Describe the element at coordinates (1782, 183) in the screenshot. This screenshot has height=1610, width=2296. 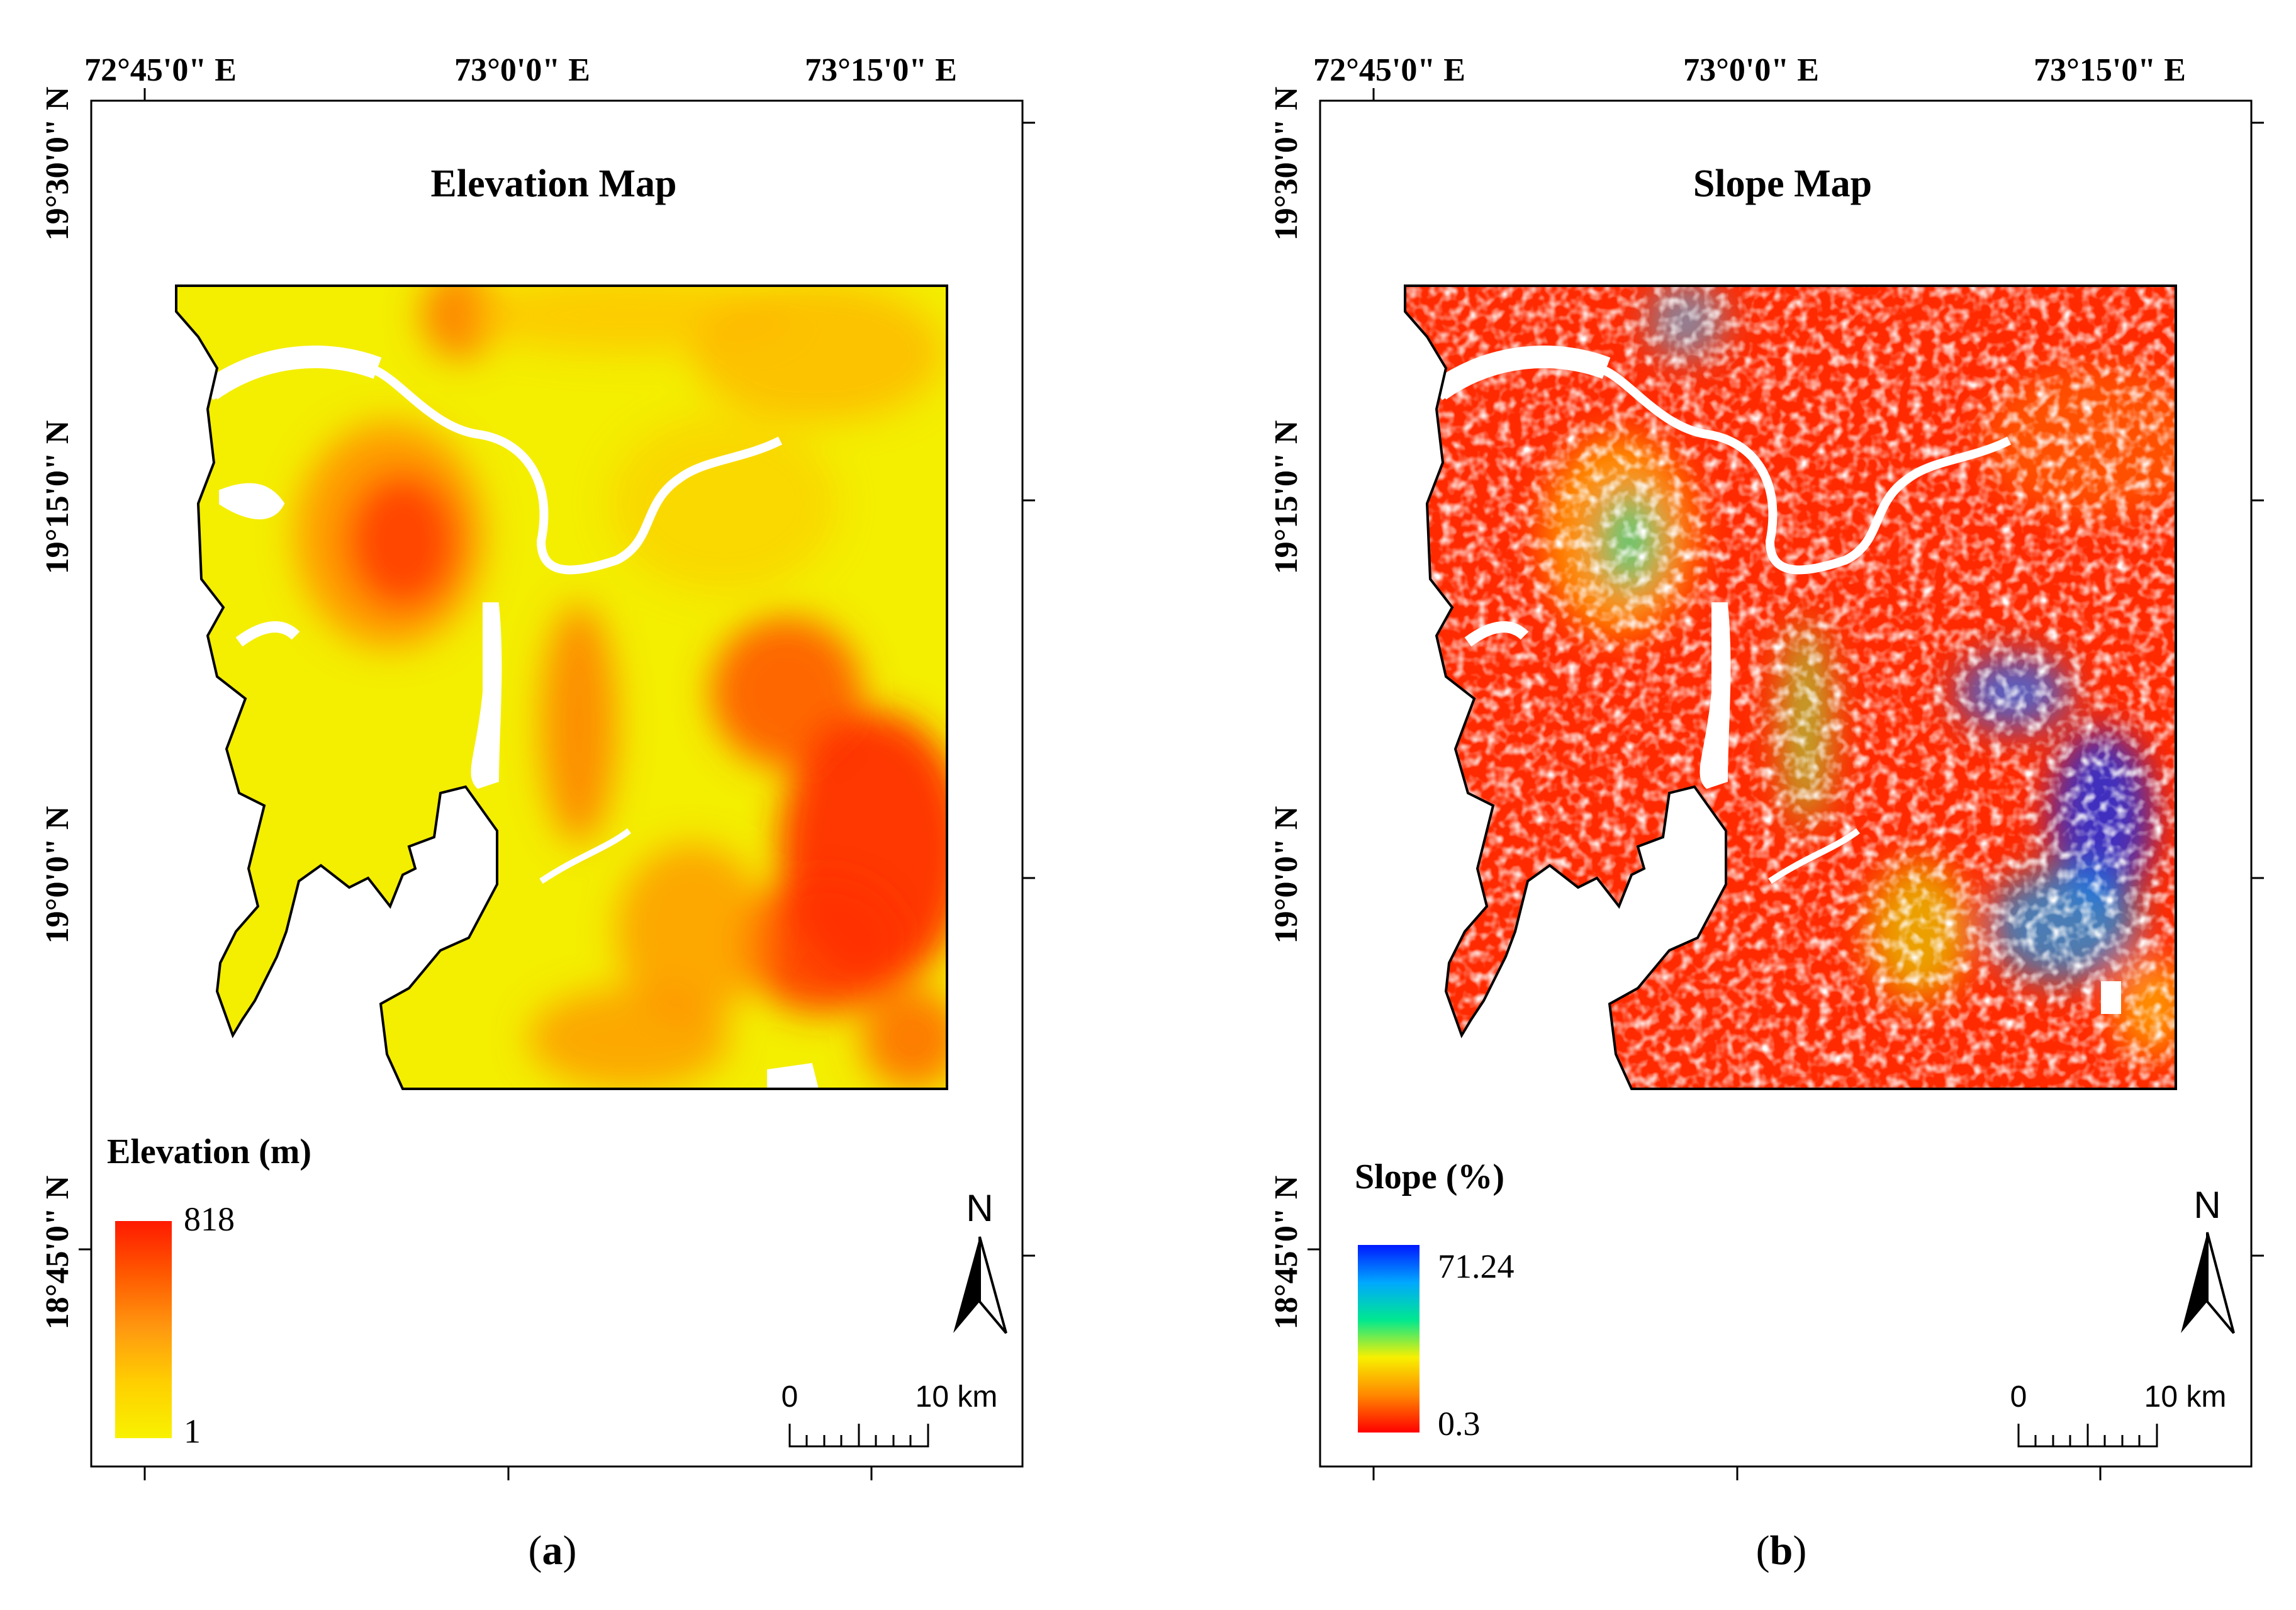
I see `map-title: Slope Map` at that location.